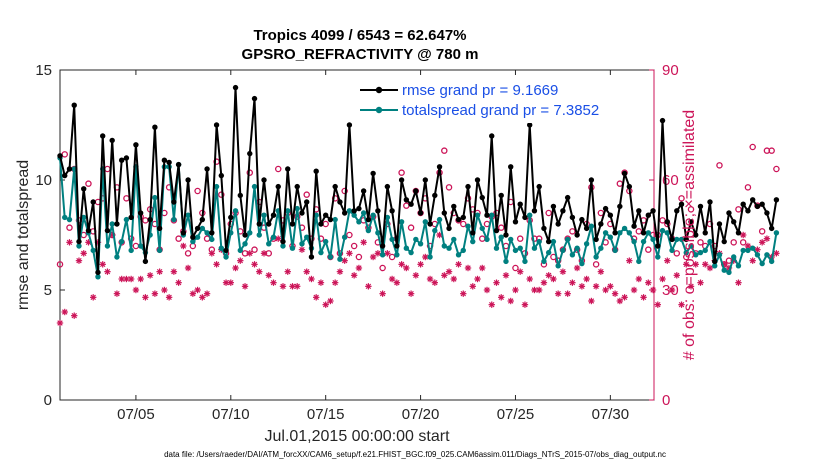 The height and width of the screenshot is (470, 830). Describe the element at coordinates (43, 70) in the screenshot. I see `y-tick-label: 15` at that location.